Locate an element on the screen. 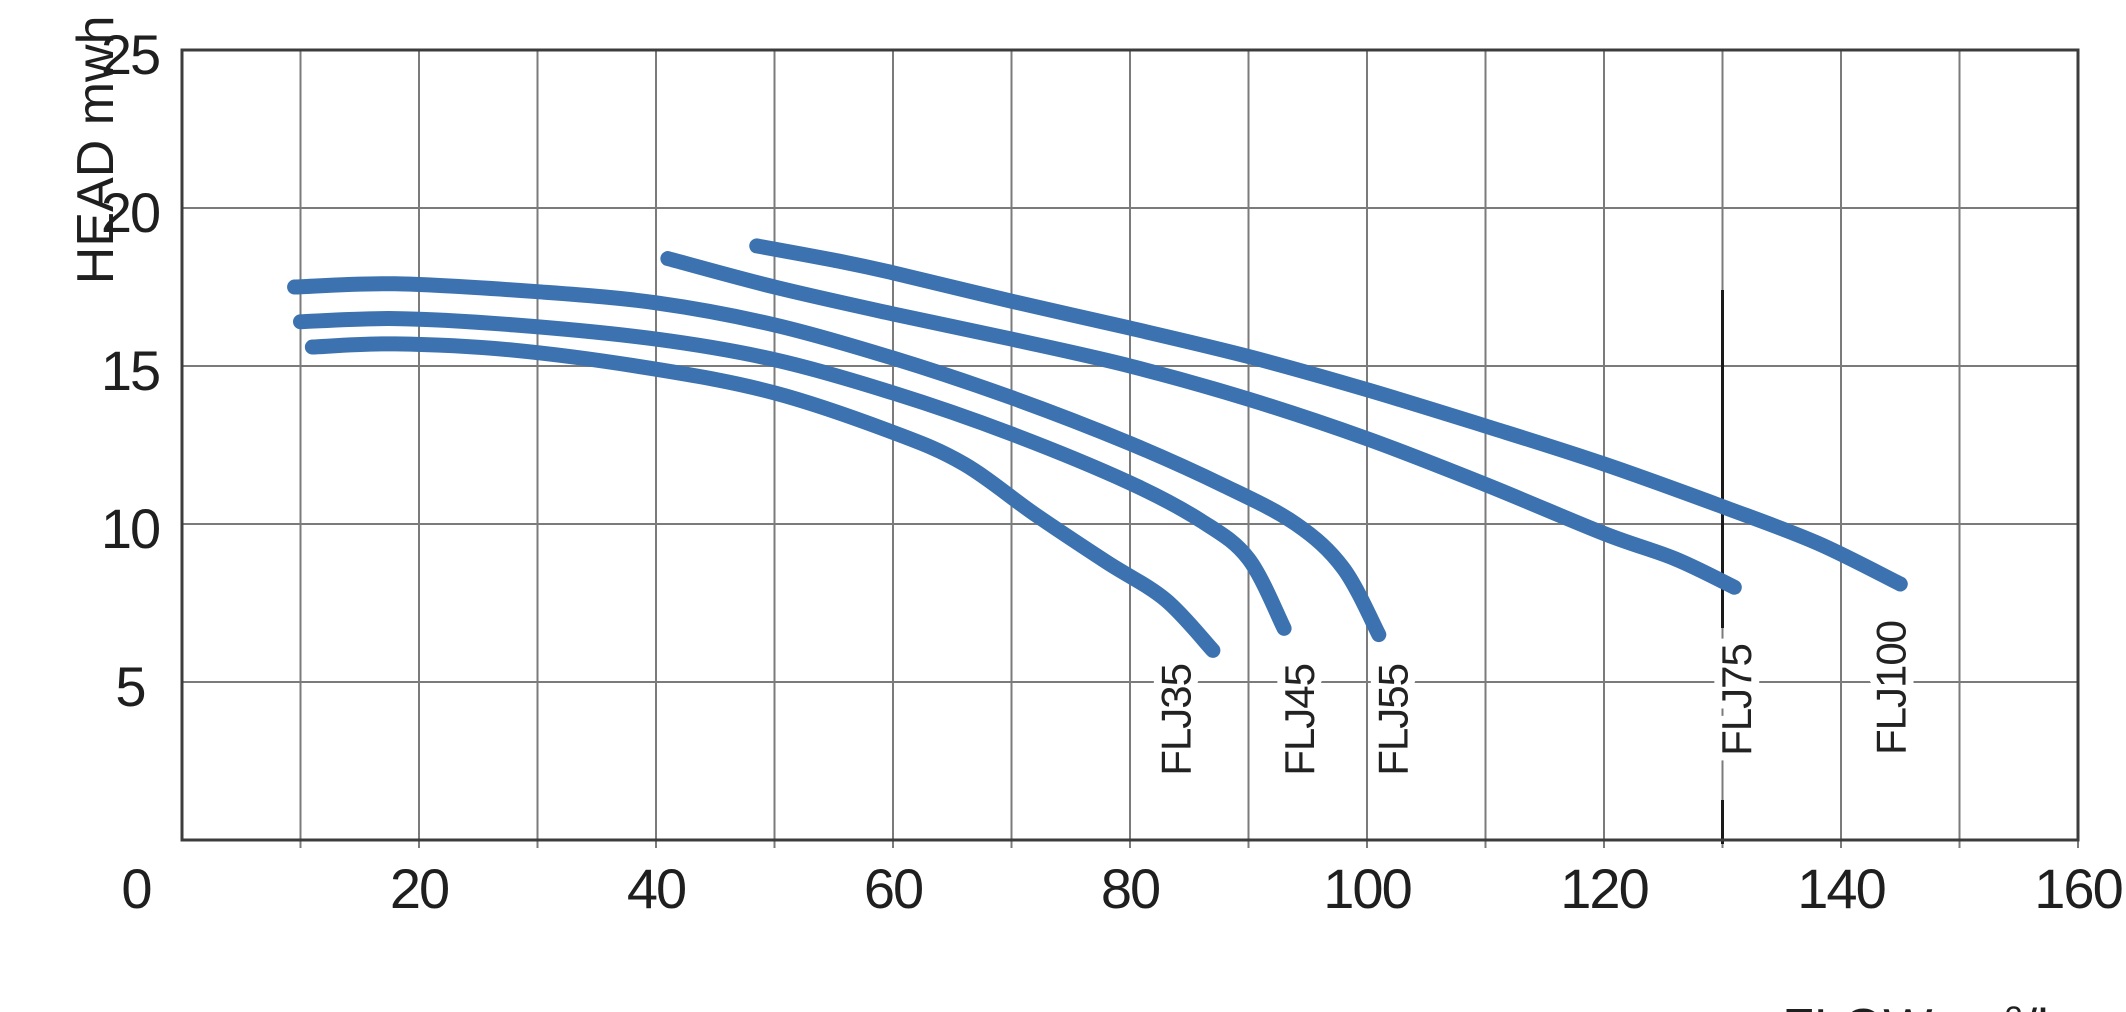  curve-label-FLJ35: FLJ35 is located at coordinates (1176, 720).